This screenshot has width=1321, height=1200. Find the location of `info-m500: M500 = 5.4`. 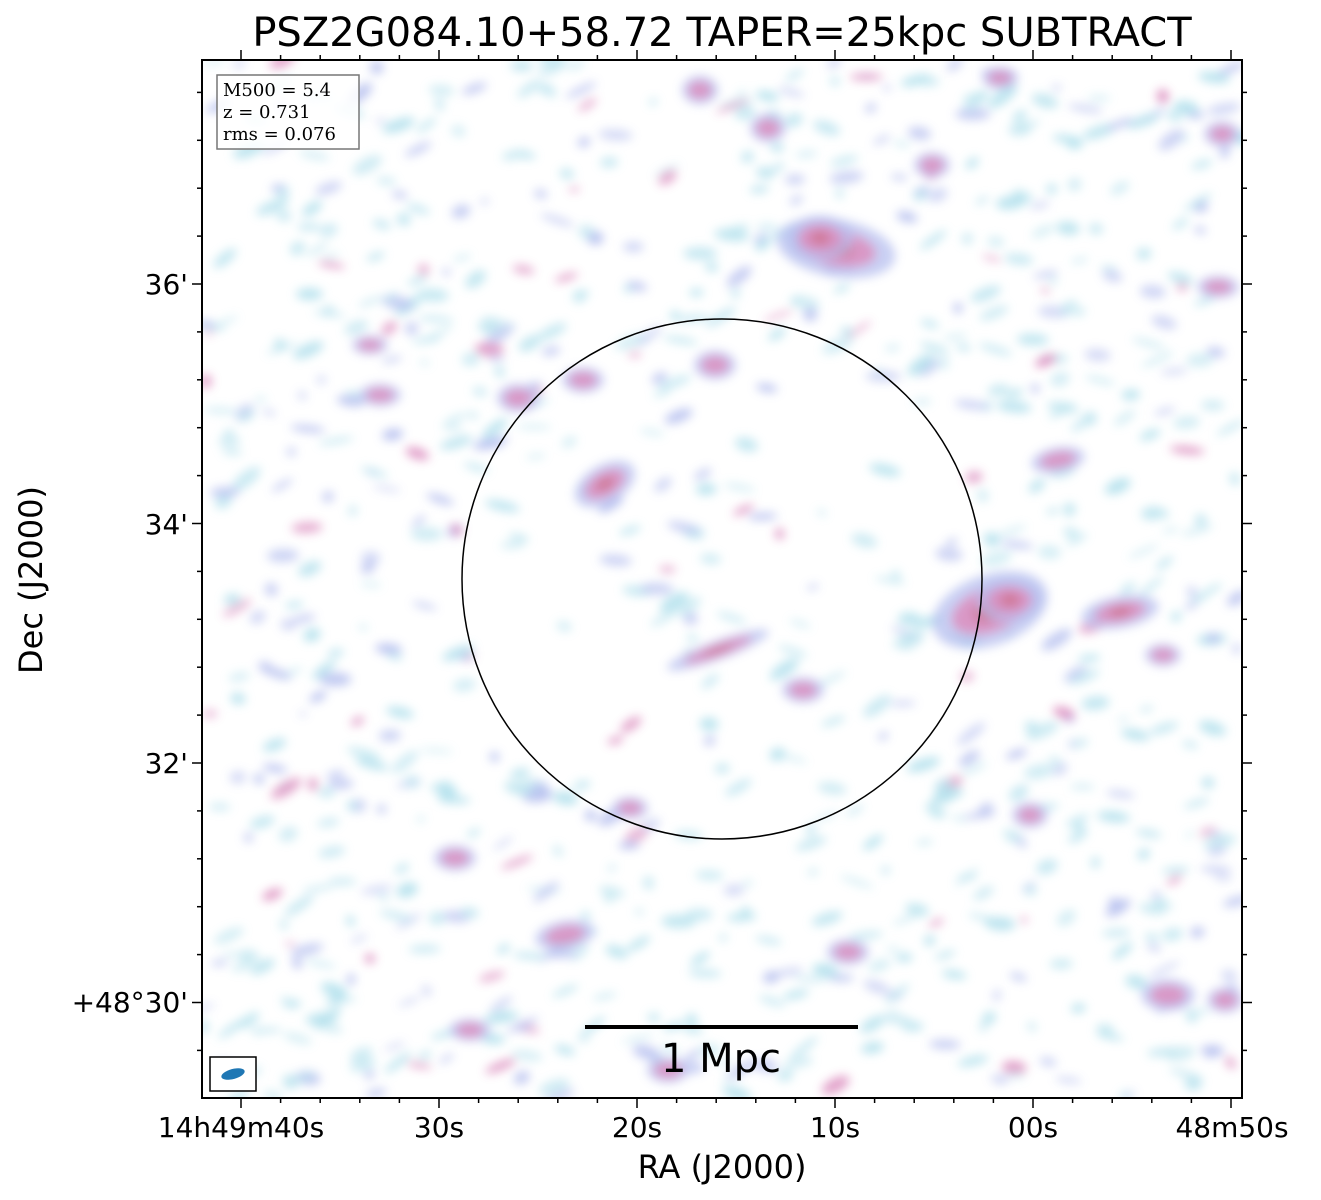

info-m500: M500 = 5.4 is located at coordinates (277, 90).